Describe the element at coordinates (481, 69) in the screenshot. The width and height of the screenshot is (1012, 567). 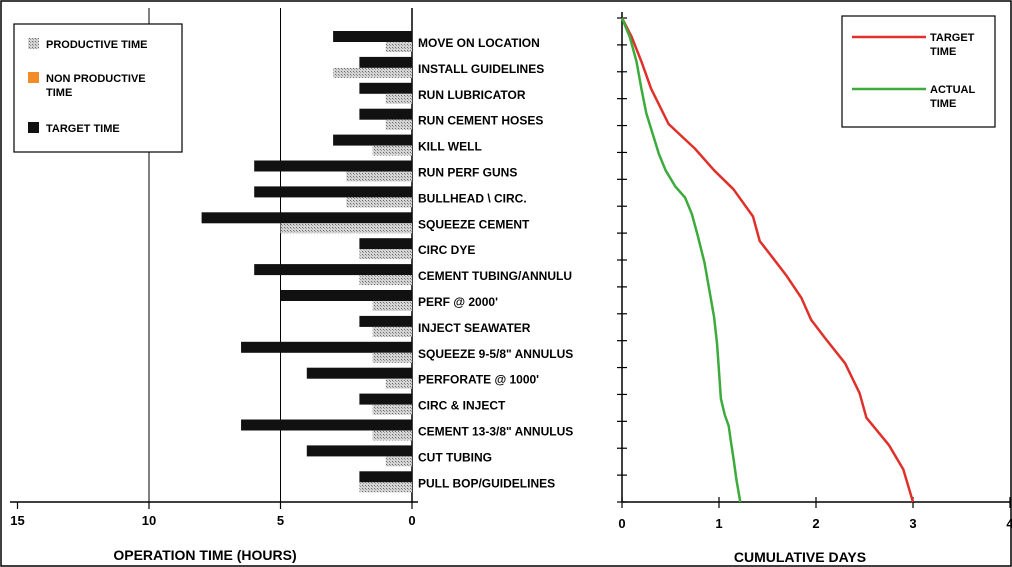
I see `category-label: INSTALL GUIDELINES` at that location.